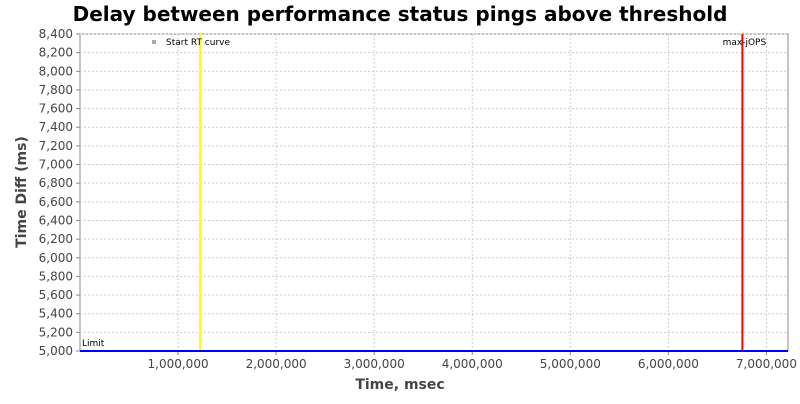  Describe the element at coordinates (472, 364) in the screenshot. I see `x-tick-label: 4,000,000` at that location.